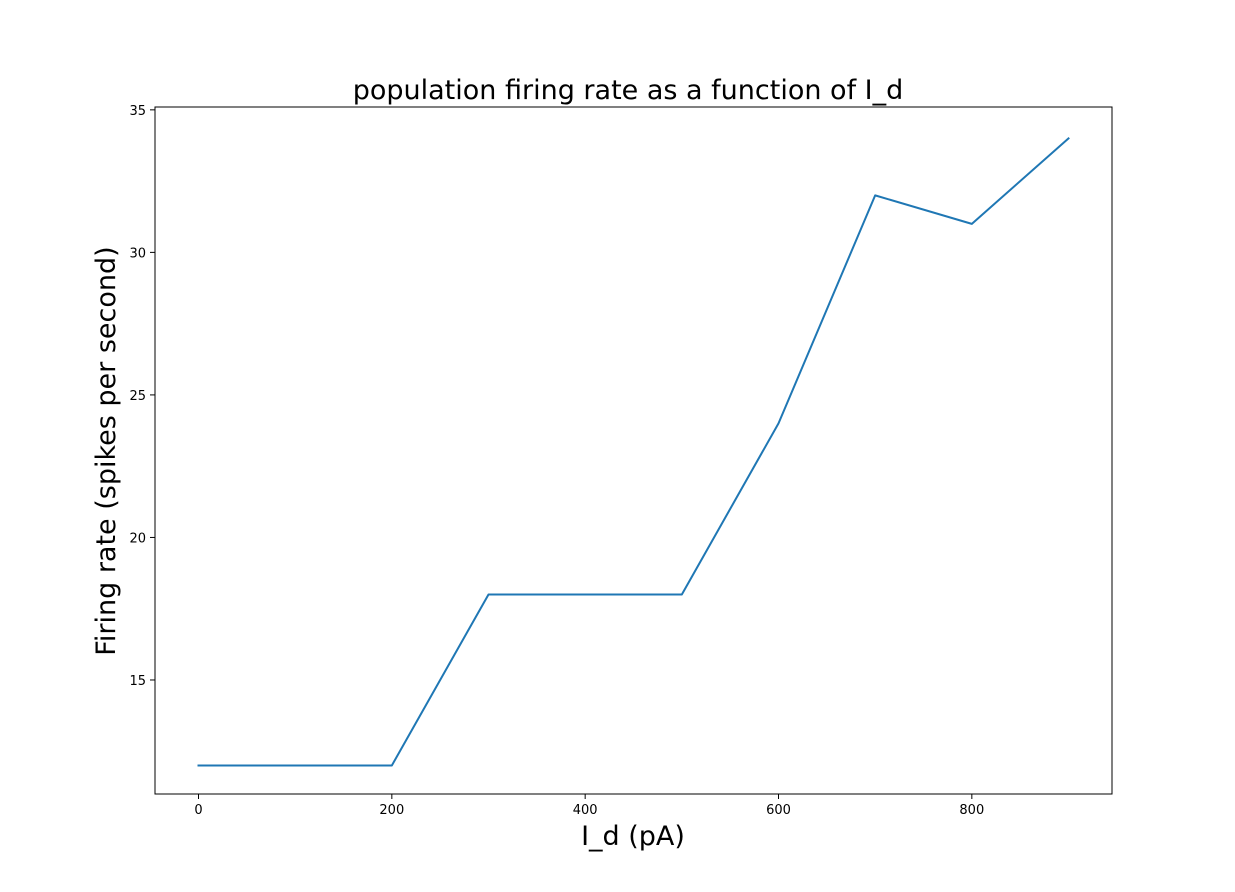  Describe the element at coordinates (137, 111) in the screenshot. I see `y-tick-label: 35` at that location.